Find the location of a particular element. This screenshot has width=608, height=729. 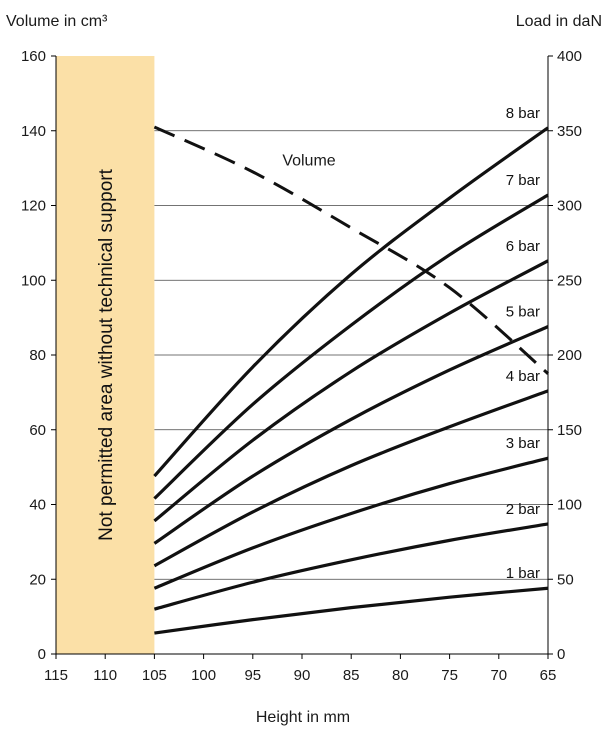

x-tick-label: 95 is located at coordinates (252, 675).